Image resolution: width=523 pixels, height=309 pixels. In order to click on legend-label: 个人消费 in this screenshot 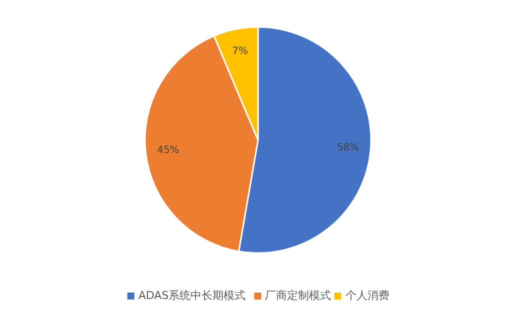, I will do `click(367, 295)`.